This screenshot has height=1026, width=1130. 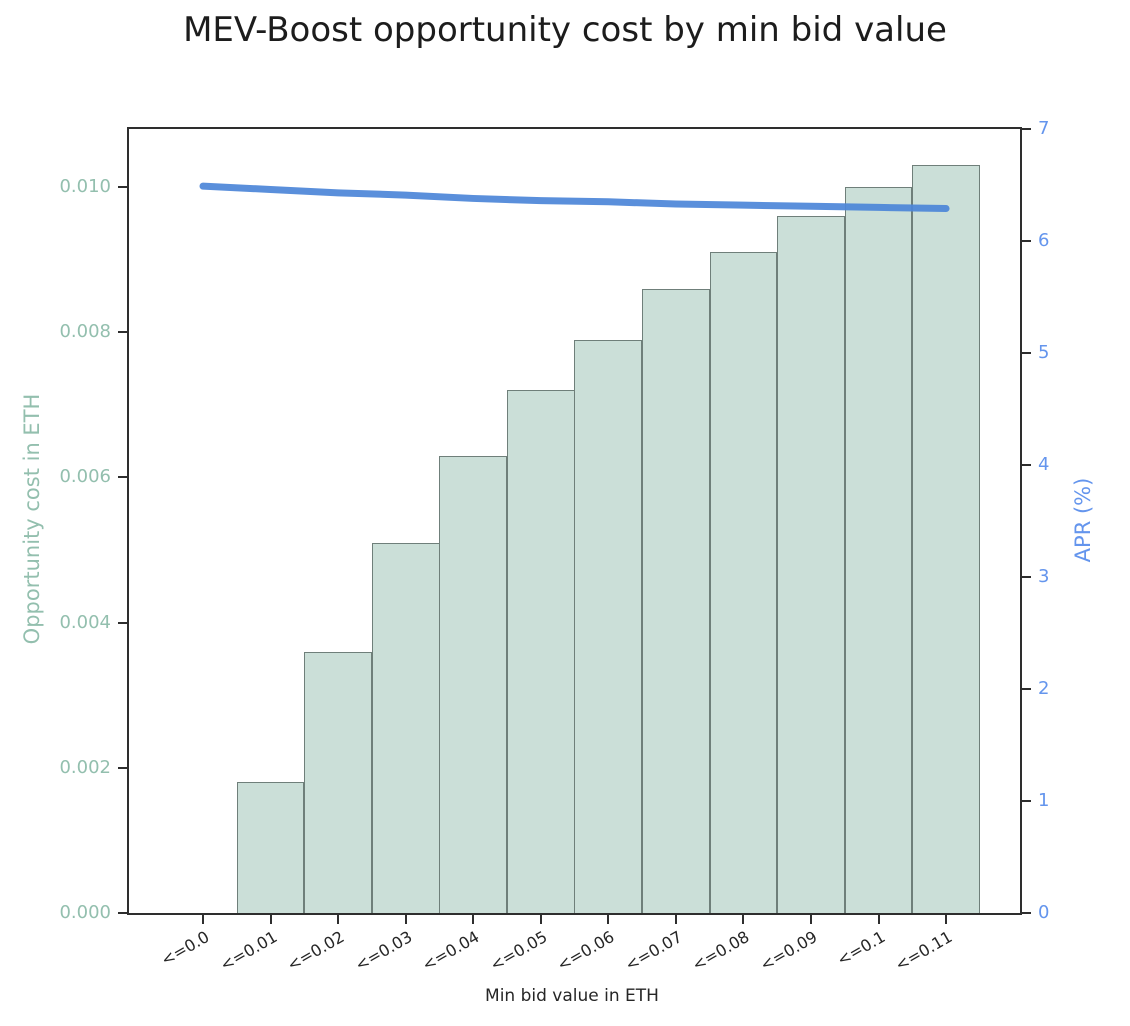 I want to click on right-tick-label: 7, so click(x=1044, y=128).